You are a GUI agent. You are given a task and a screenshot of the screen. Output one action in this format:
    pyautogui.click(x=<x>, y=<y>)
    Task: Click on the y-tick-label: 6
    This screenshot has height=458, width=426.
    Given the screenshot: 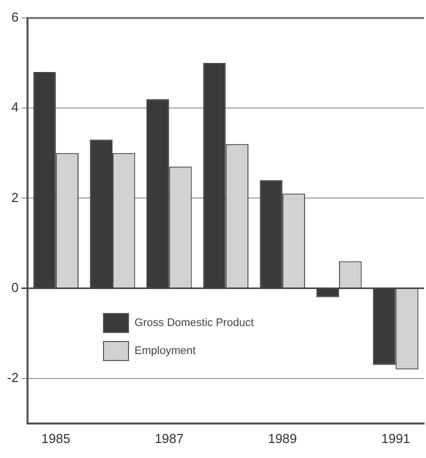 What is the action you would take?
    pyautogui.click(x=15, y=17)
    